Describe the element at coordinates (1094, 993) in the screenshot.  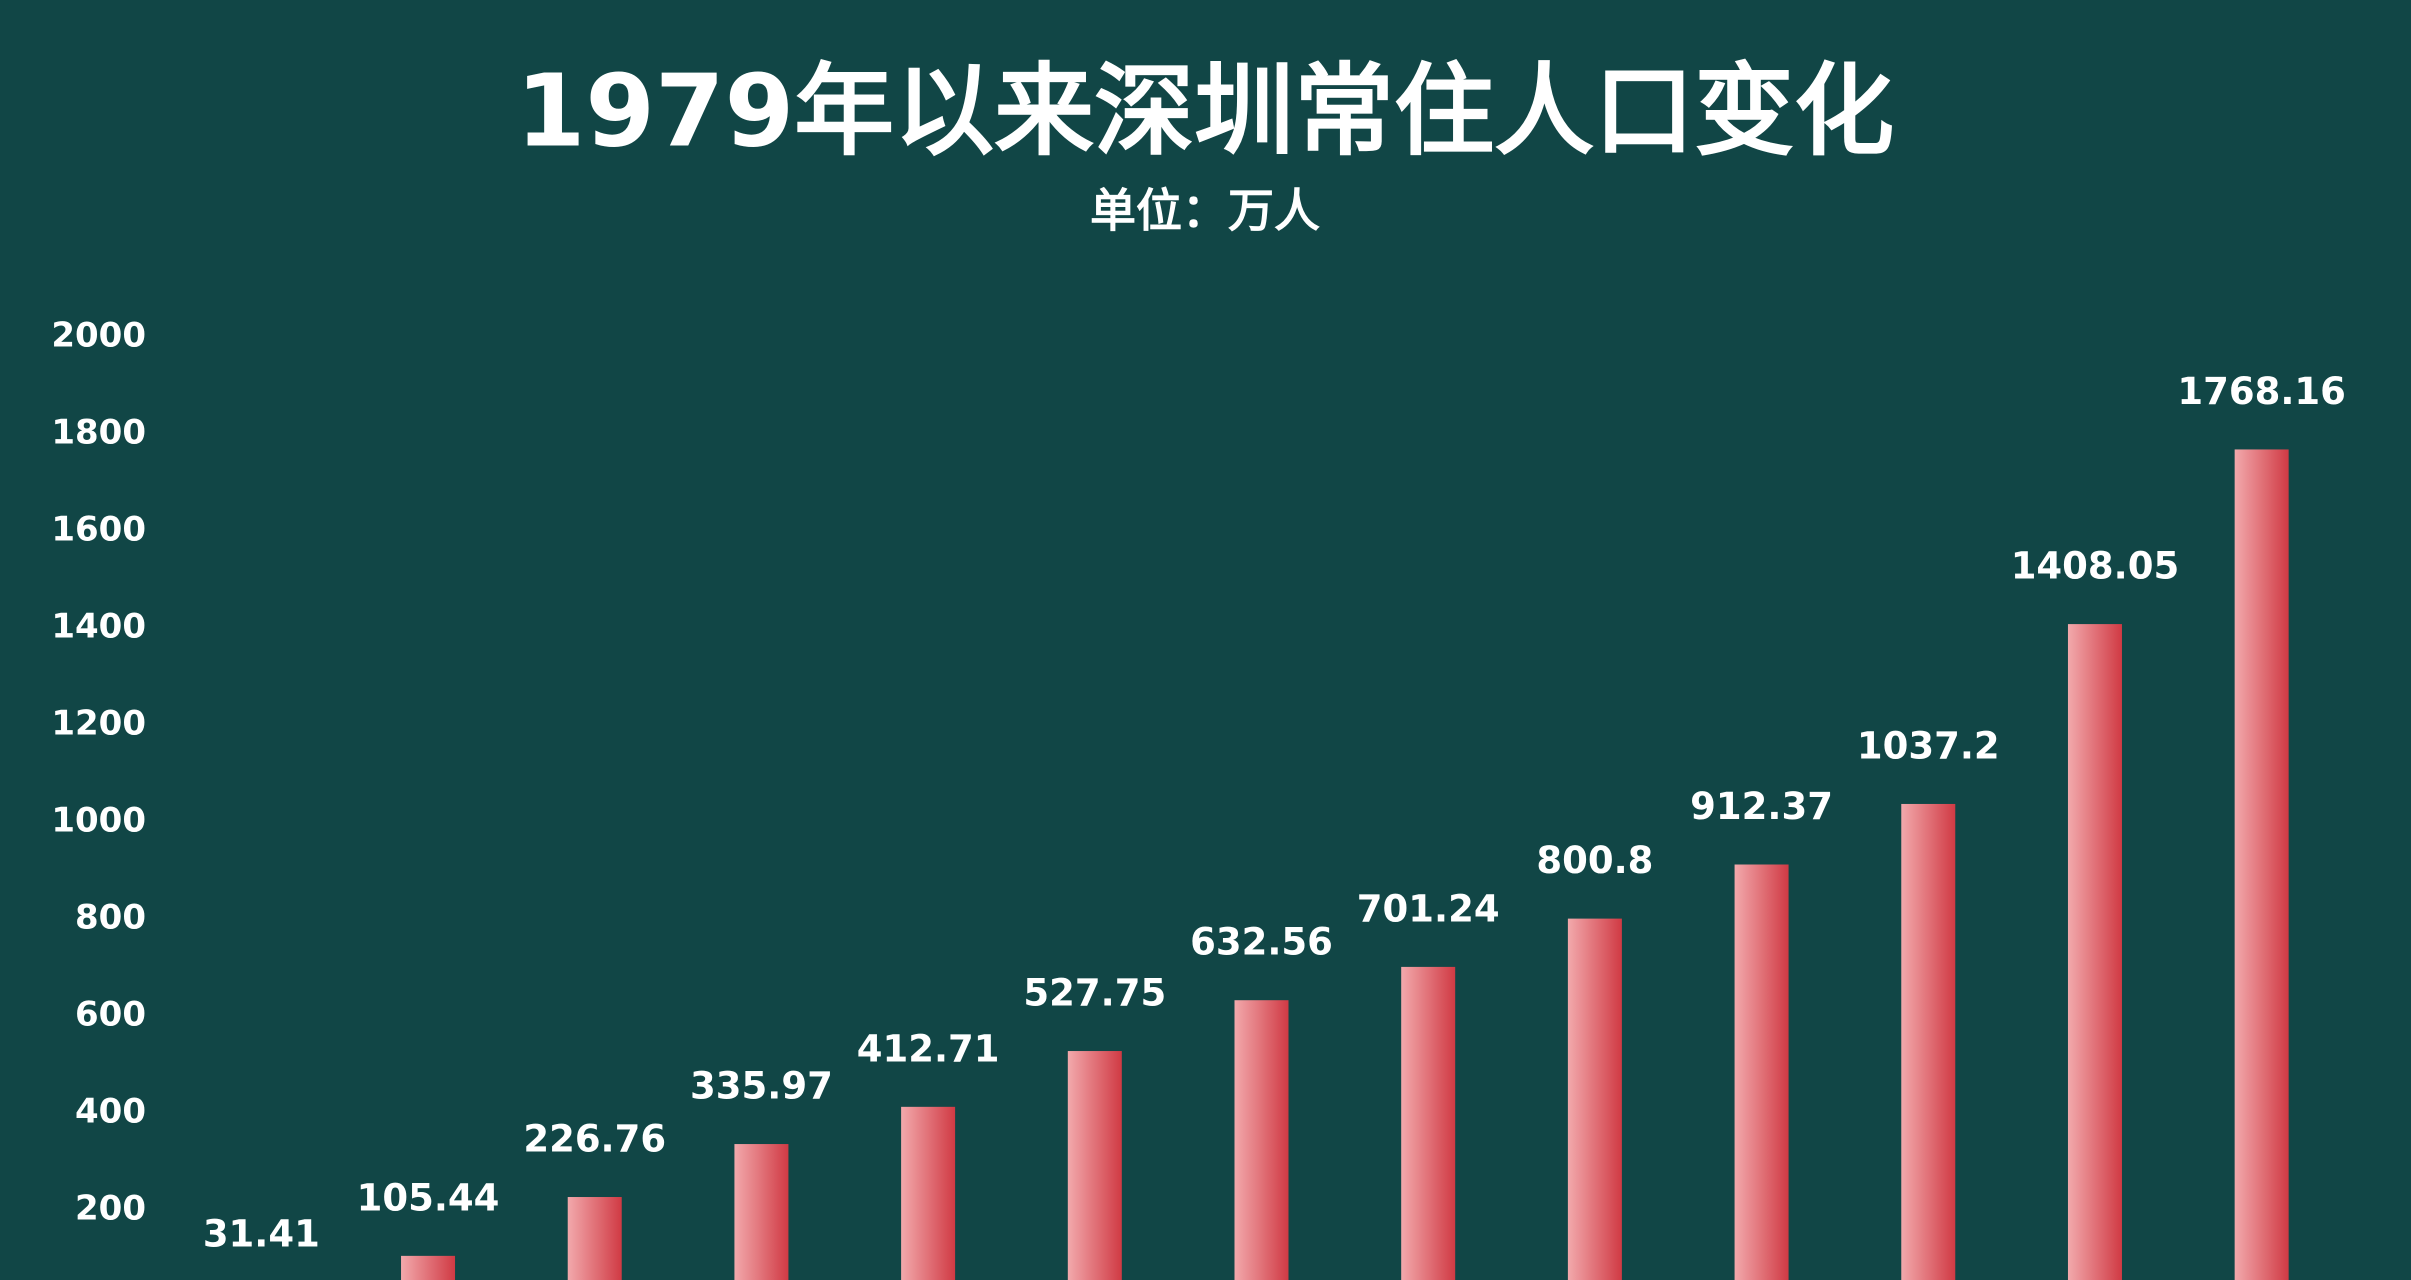
I see `data-label: 527.75` at that location.